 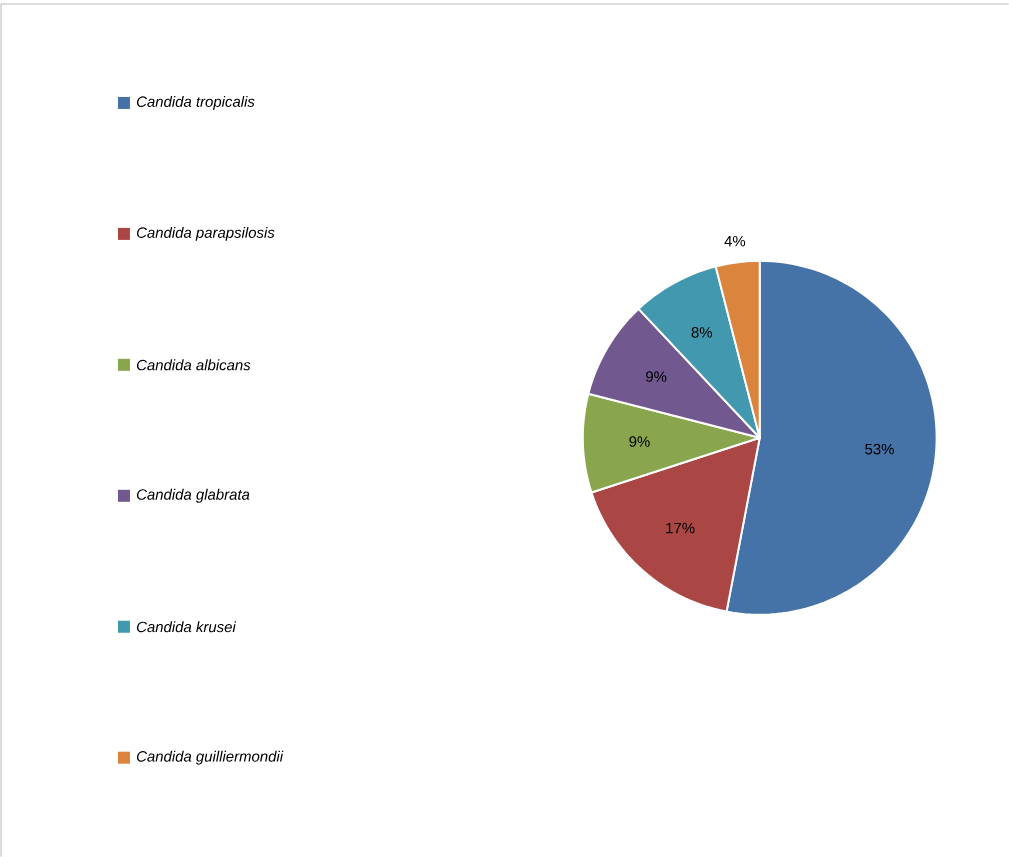 What do you see at coordinates (193, 365) in the screenshot?
I see `legend-label: Candida albicans` at bounding box center [193, 365].